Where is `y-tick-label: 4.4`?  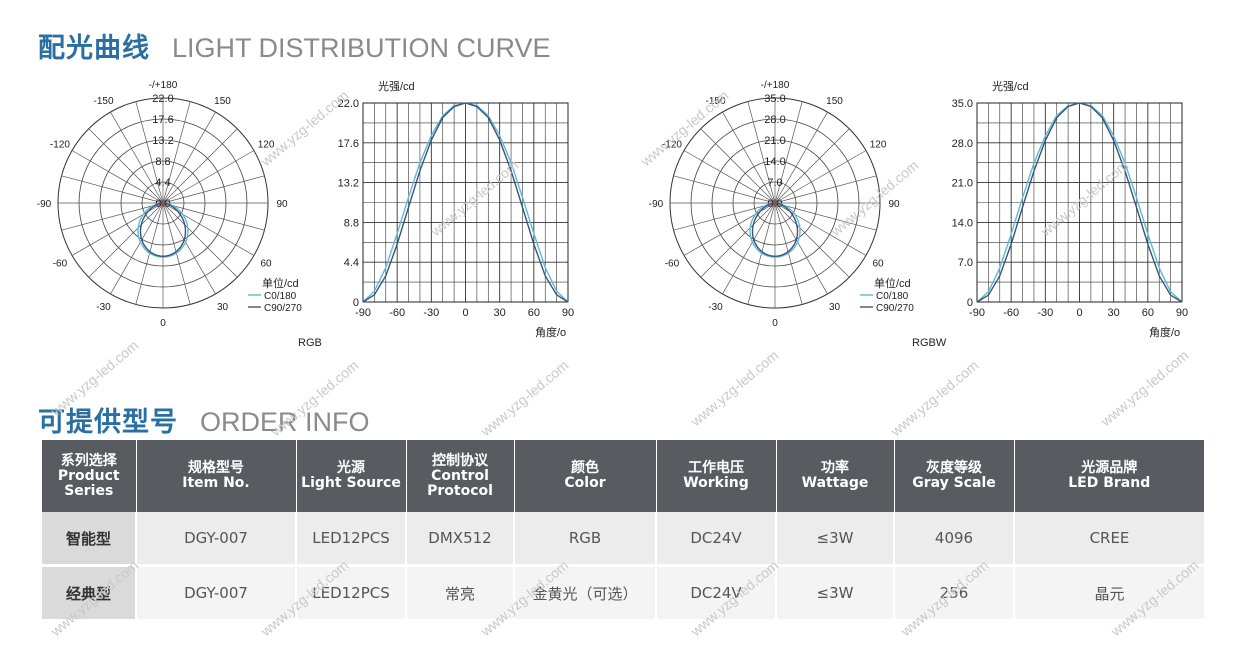
y-tick-label: 4.4 is located at coordinates (351, 263).